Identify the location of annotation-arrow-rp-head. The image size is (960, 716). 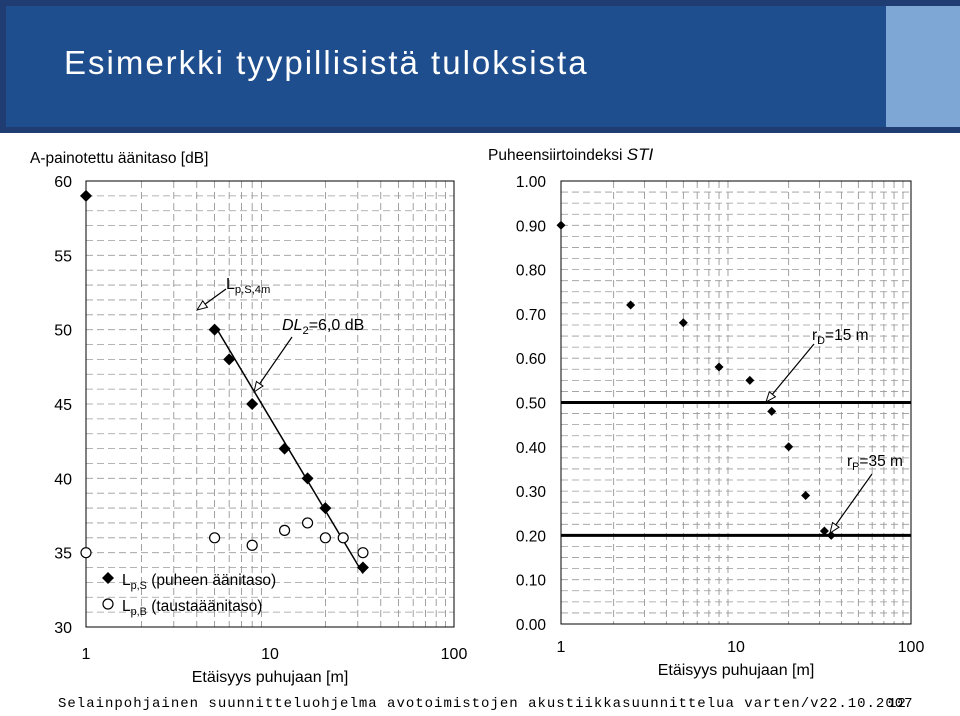
(834, 528).